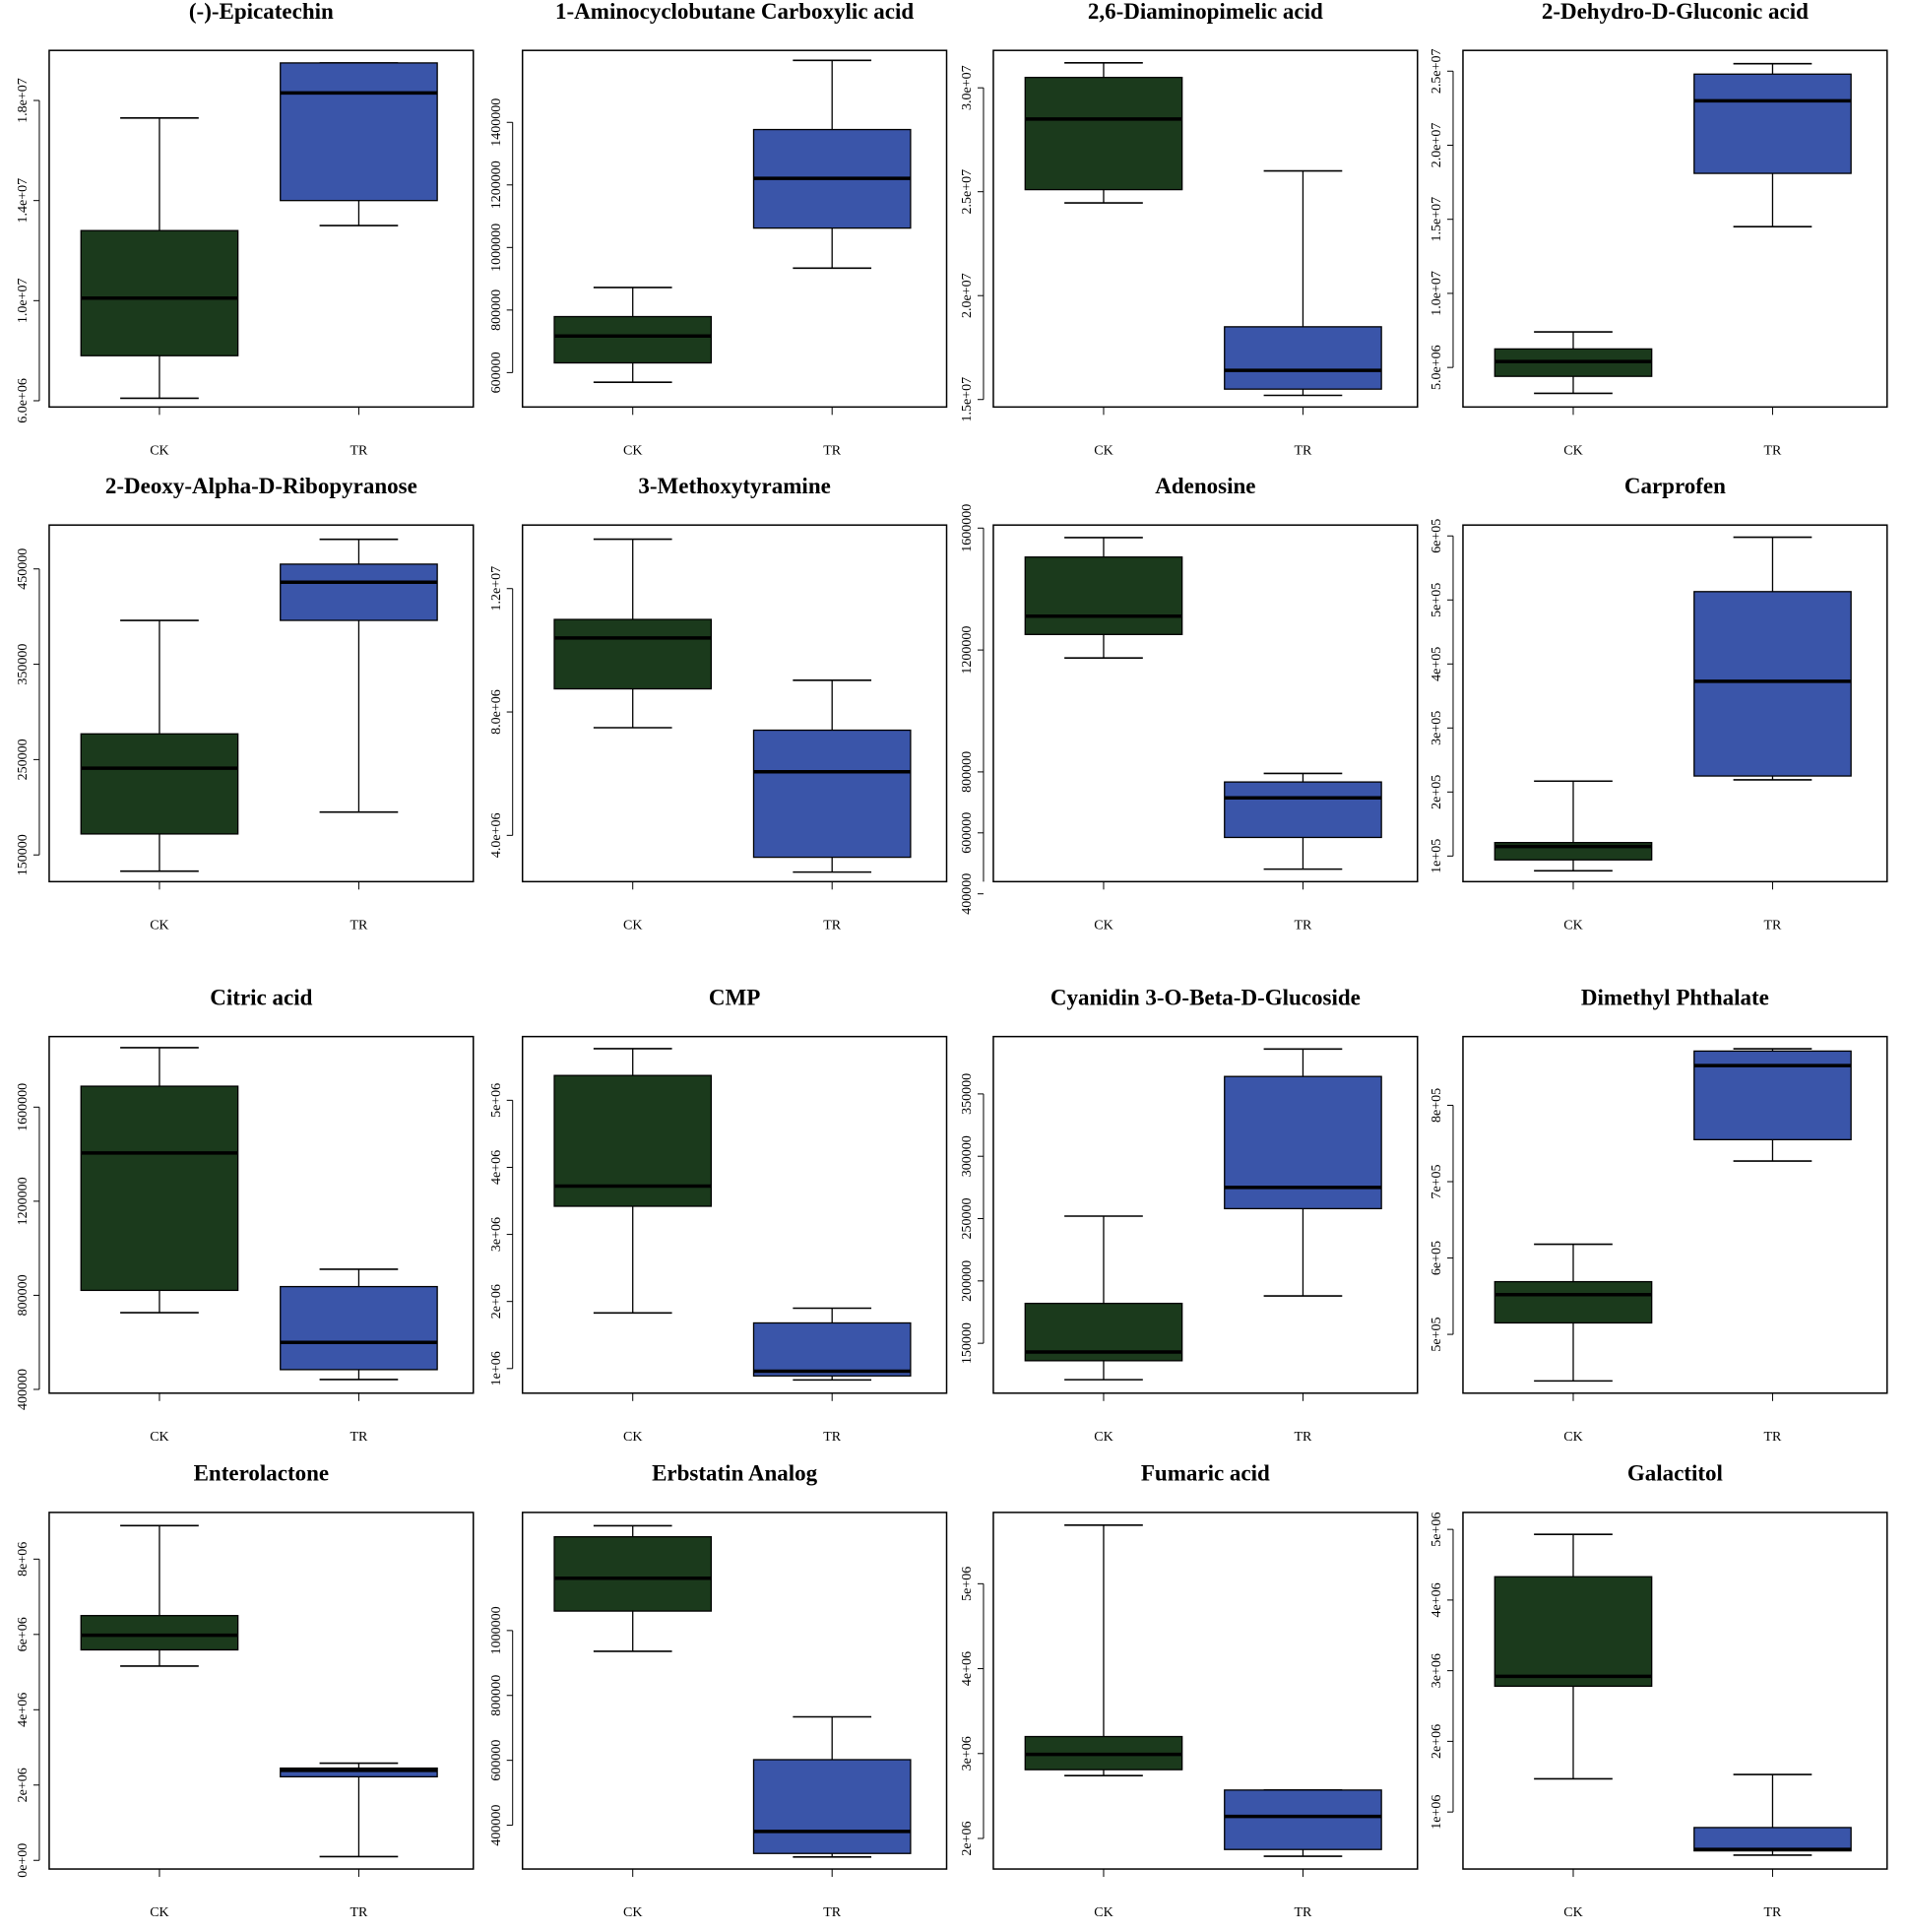  I want to click on chart-title: (-)-Epicatechin, so click(262, 12).